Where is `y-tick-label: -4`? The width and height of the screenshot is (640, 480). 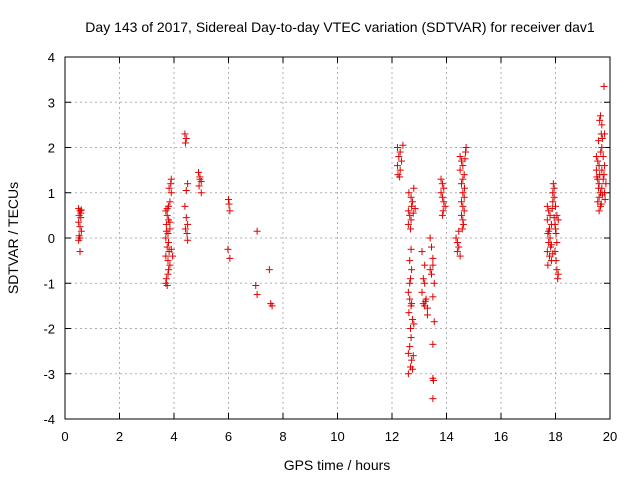 y-tick-label: -4 is located at coordinates (49, 419).